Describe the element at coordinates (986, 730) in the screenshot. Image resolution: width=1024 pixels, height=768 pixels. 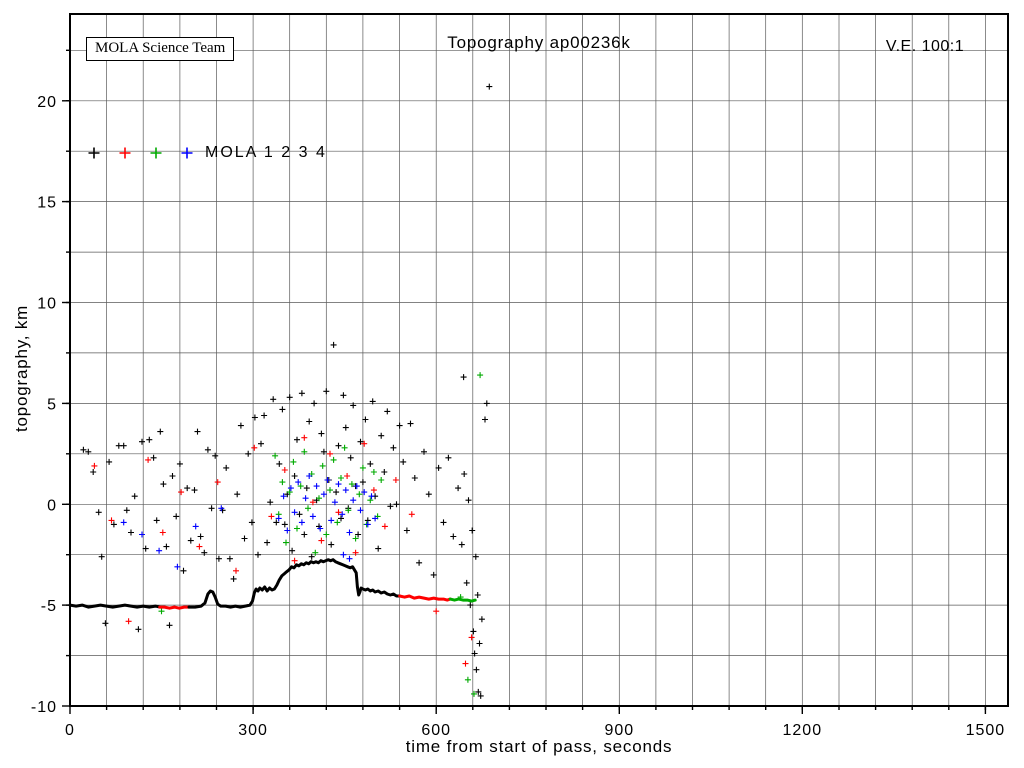
I see `x-tick-label: 1500` at that location.